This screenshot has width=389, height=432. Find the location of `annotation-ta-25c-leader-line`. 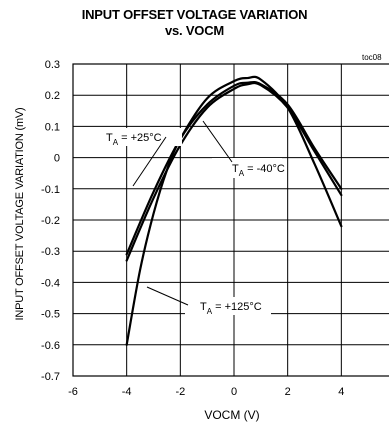

annotation-ta-25c-leader-line is located at coordinates (149, 161).